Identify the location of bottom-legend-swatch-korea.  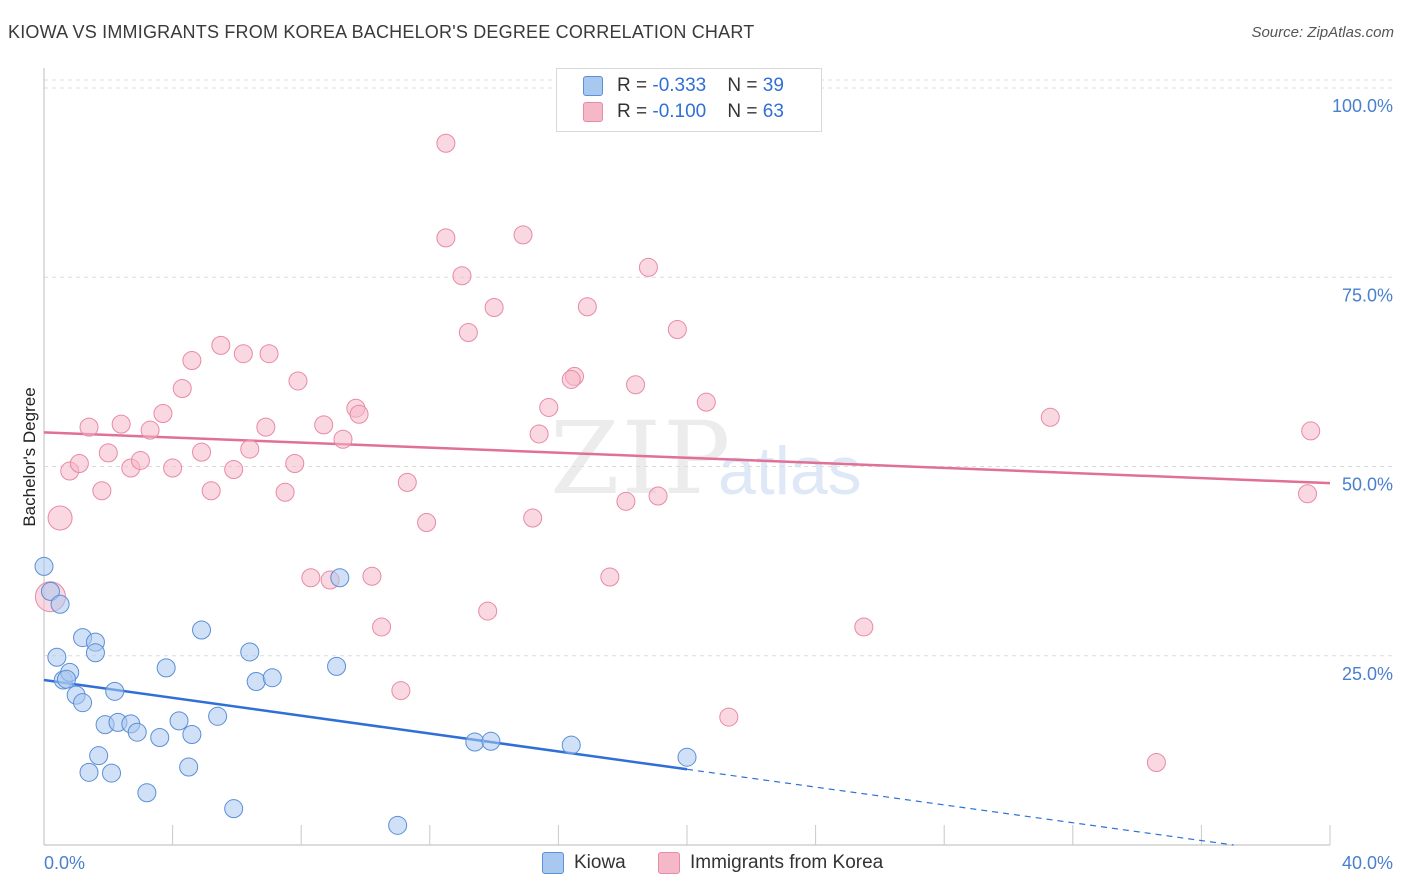
(669, 863).